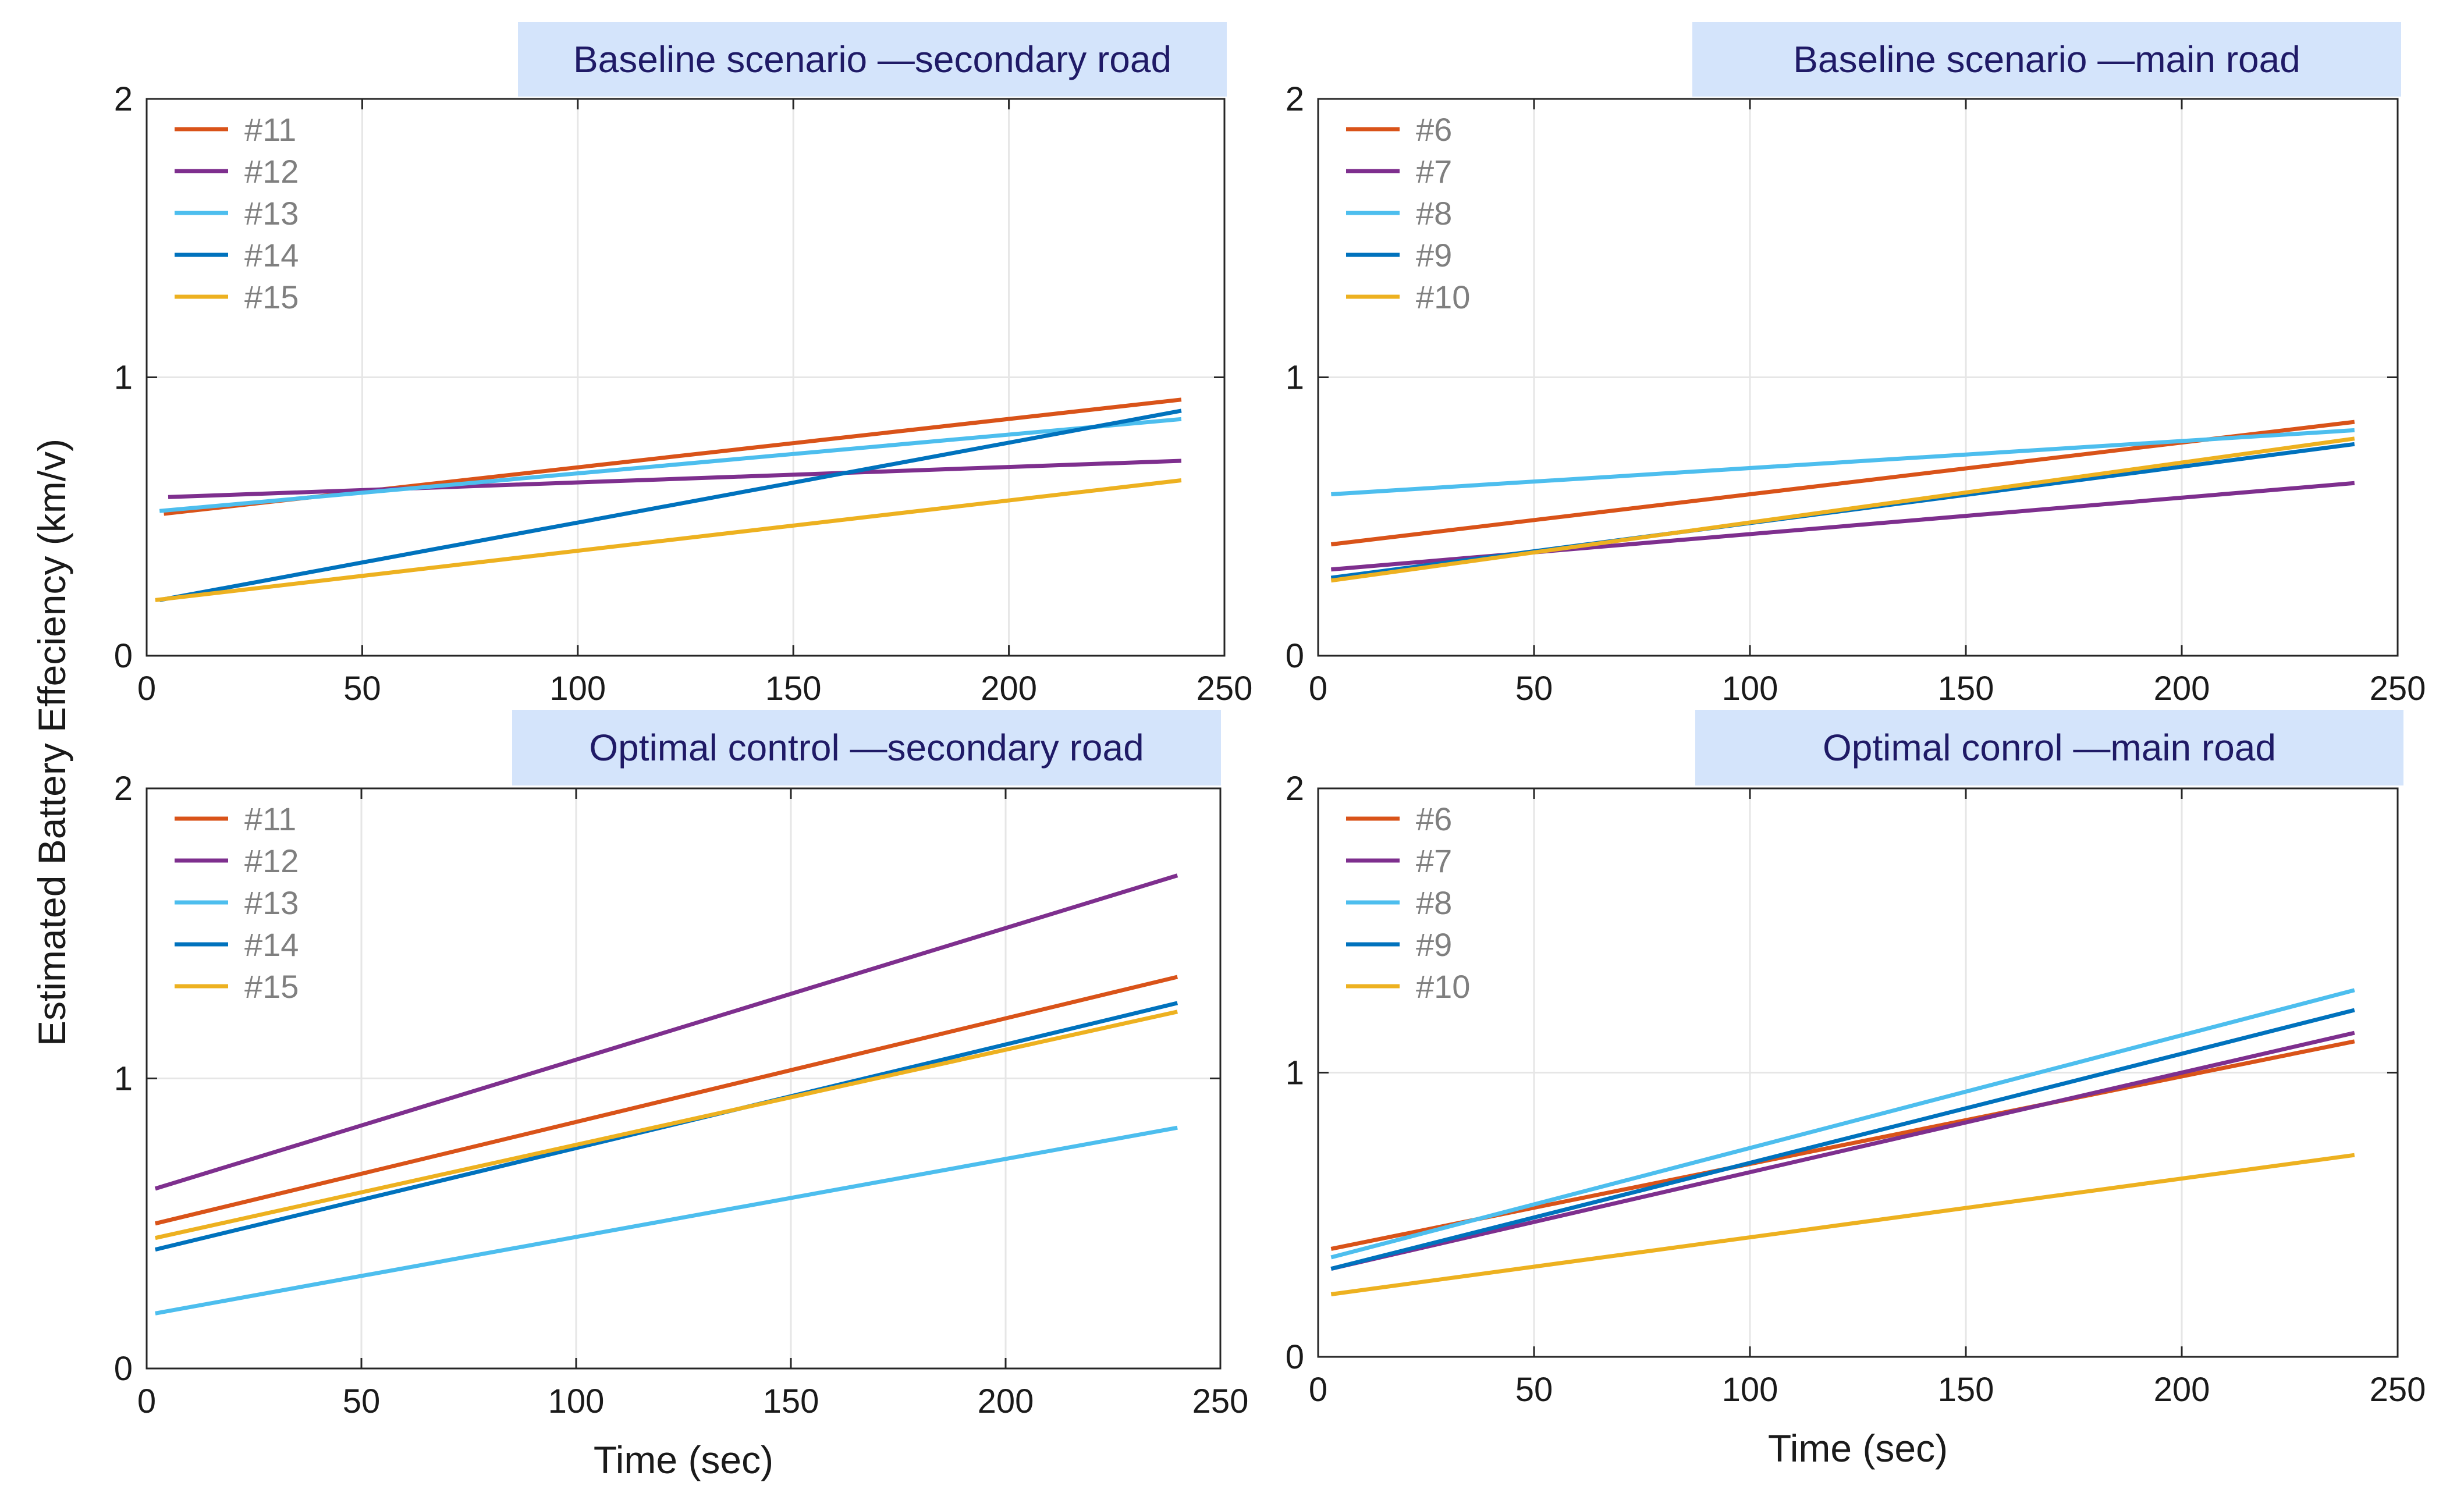  I want to click on chart-title: Optimal control —secondary road, so click(866, 748).